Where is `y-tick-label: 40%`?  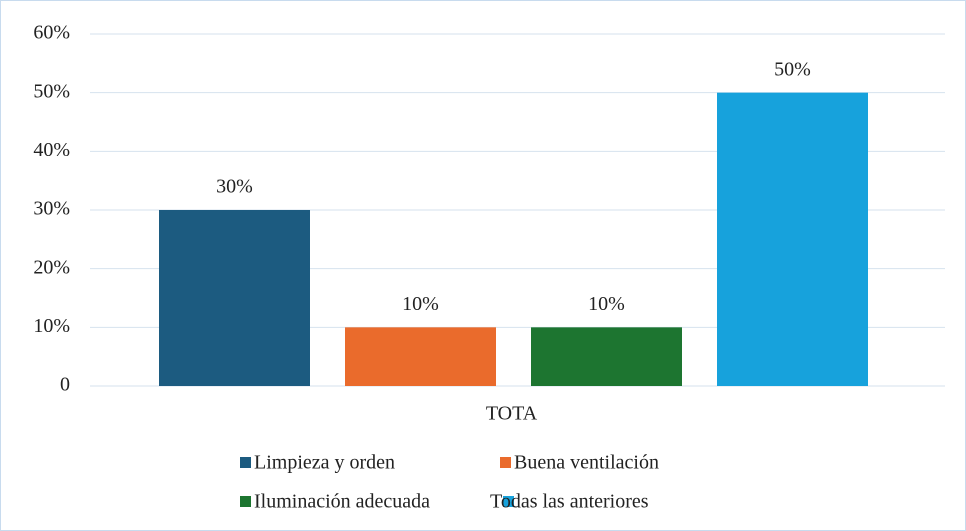 y-tick-label: 40% is located at coordinates (51, 150).